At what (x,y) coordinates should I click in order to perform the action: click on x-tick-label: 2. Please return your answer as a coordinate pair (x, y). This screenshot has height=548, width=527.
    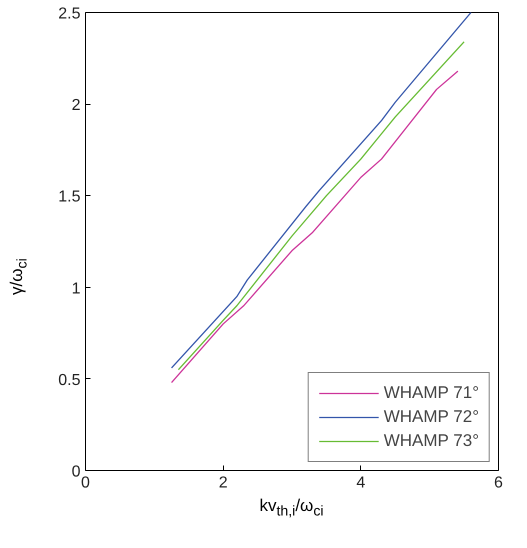
    Looking at the image, I should click on (223, 483).